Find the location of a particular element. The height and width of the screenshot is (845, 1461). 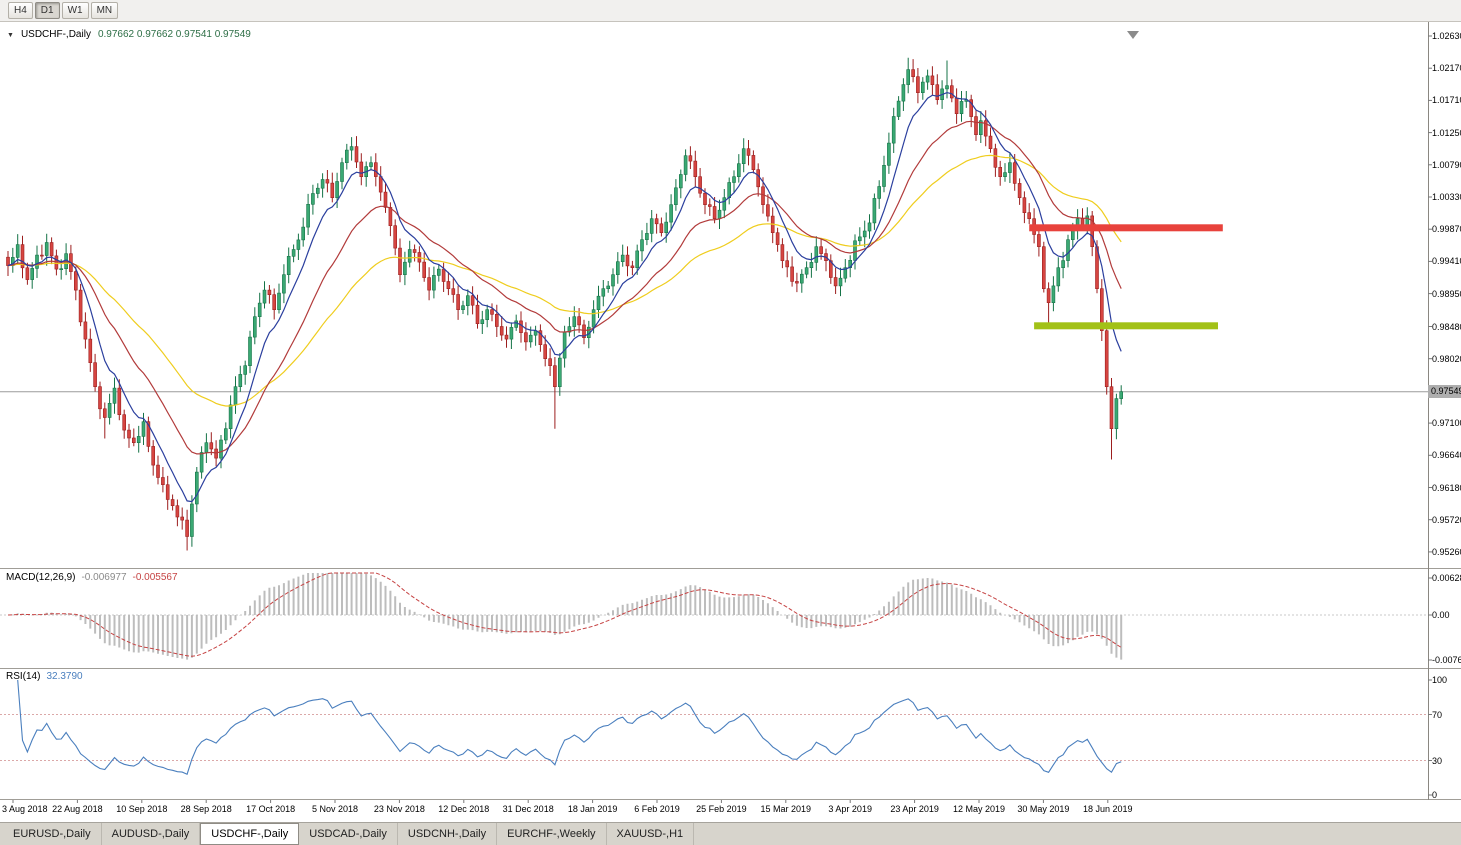

collapse-icon: ▼ is located at coordinates (10, 35).